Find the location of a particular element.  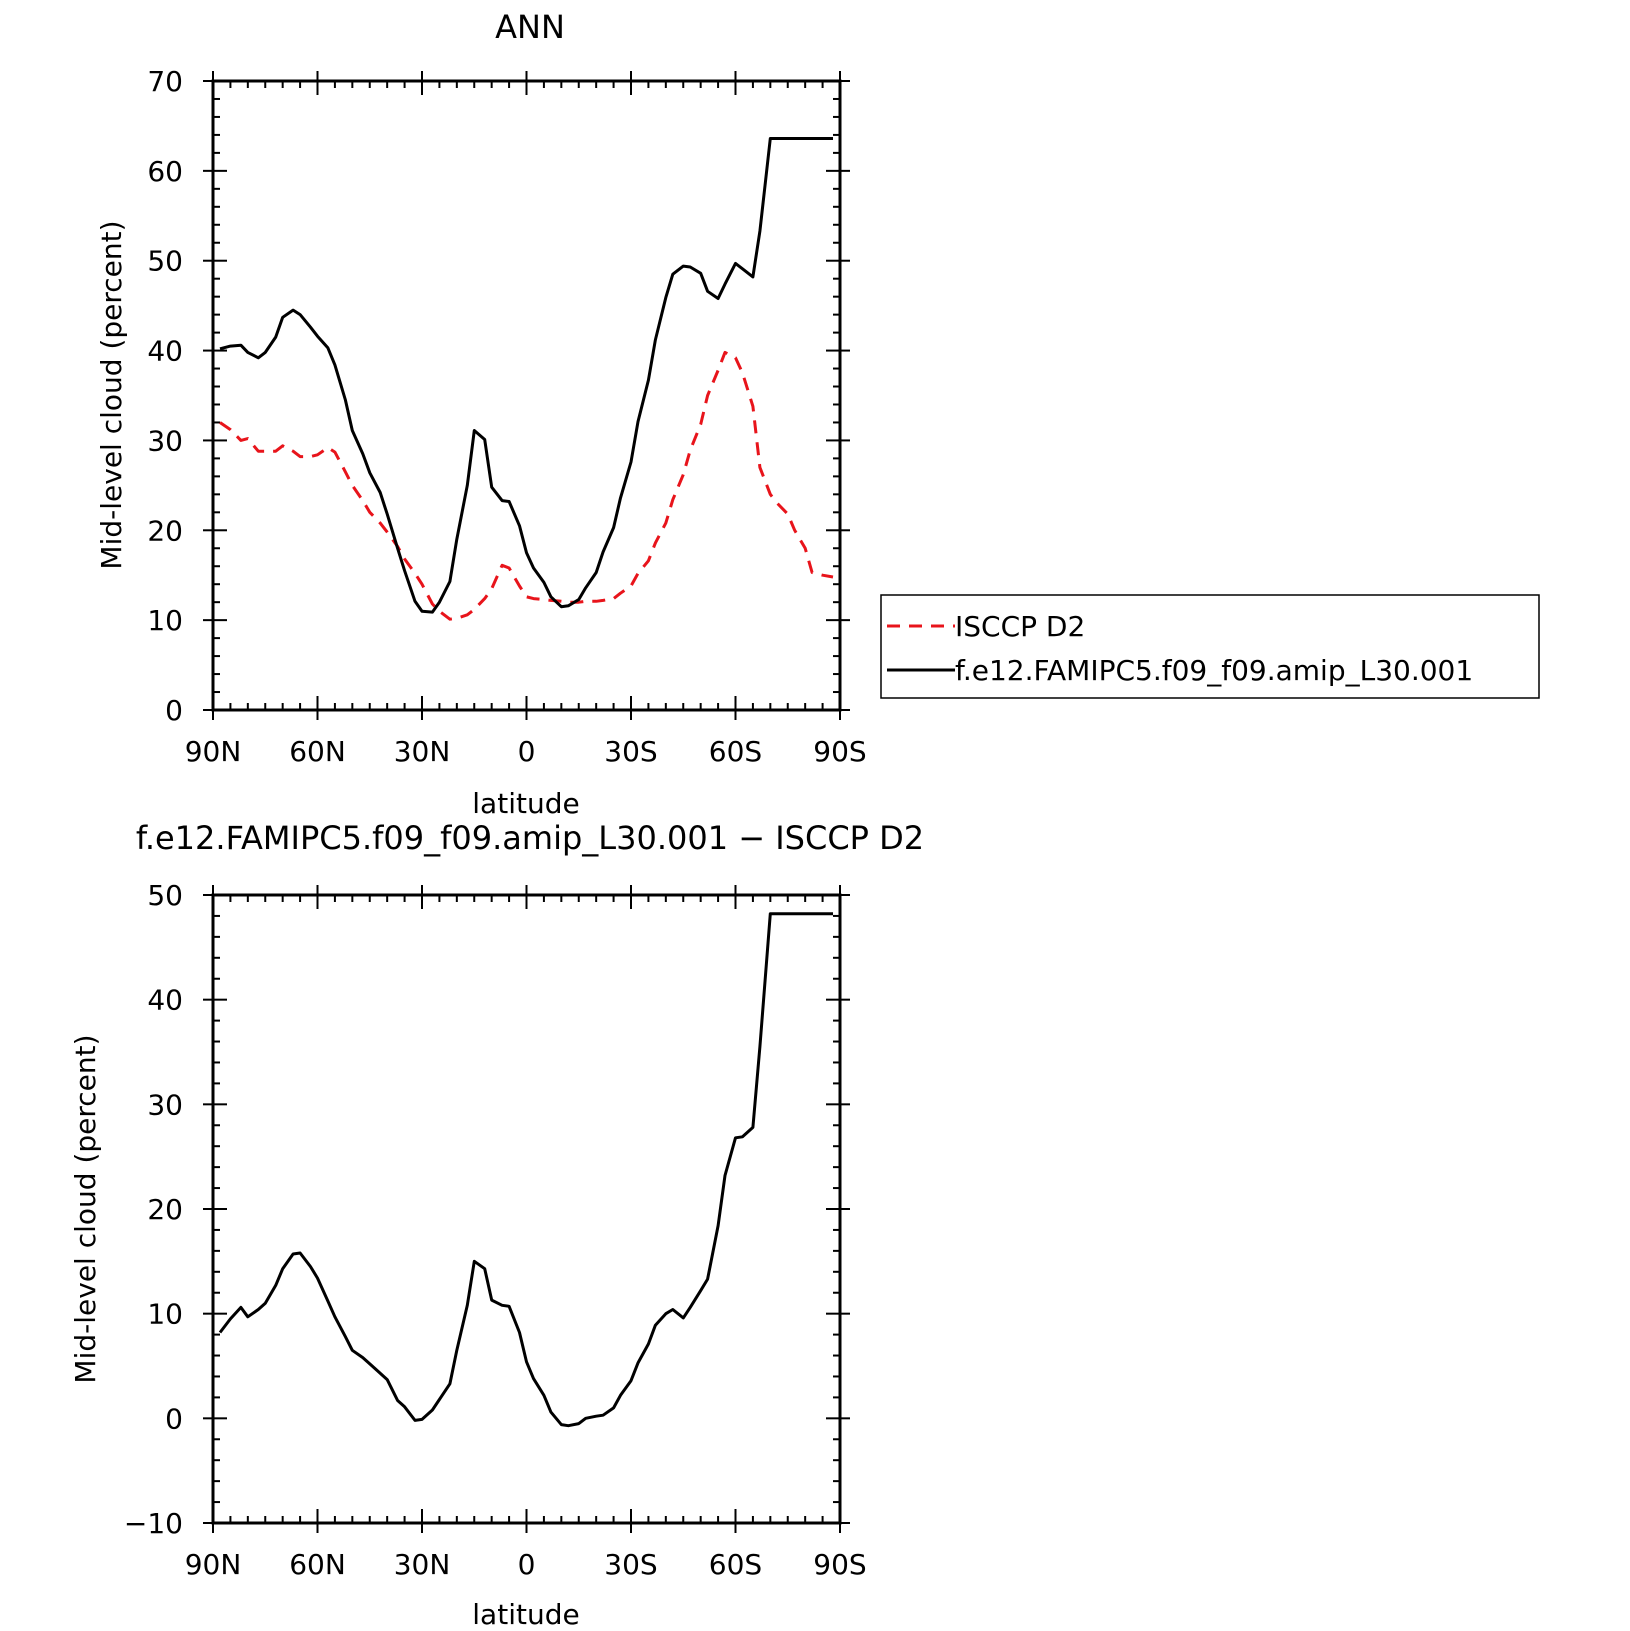

bottom-y-tick-label: 50 is located at coordinates (165, 895).